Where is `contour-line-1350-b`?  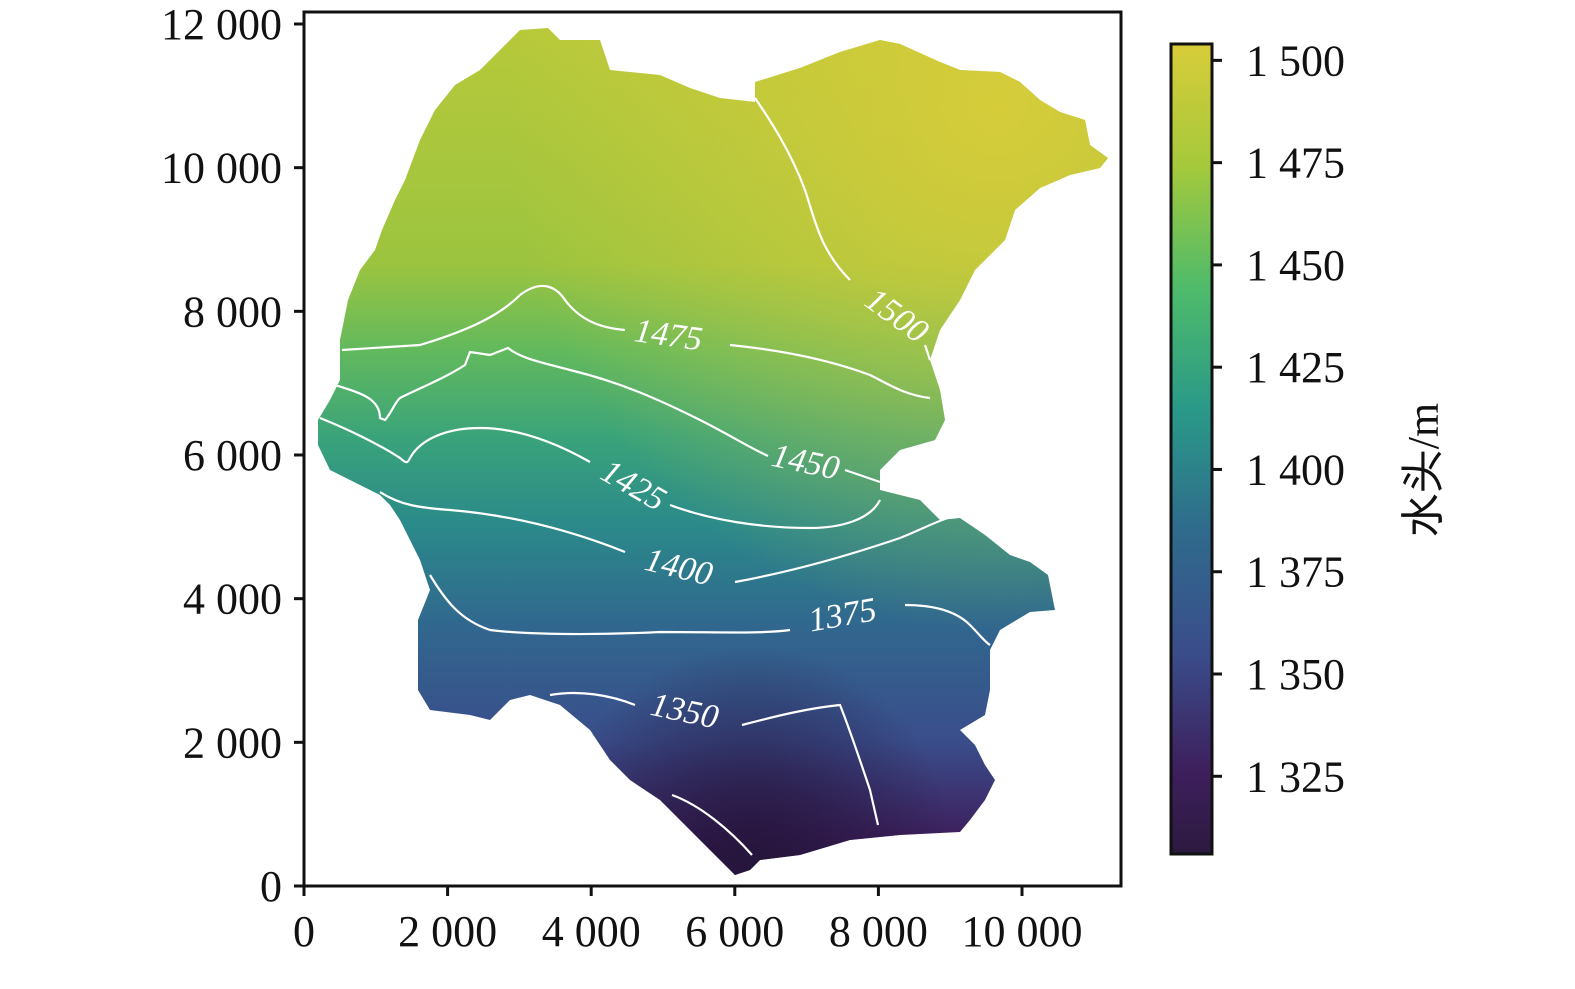 contour-line-1350-b is located at coordinates (810, 764).